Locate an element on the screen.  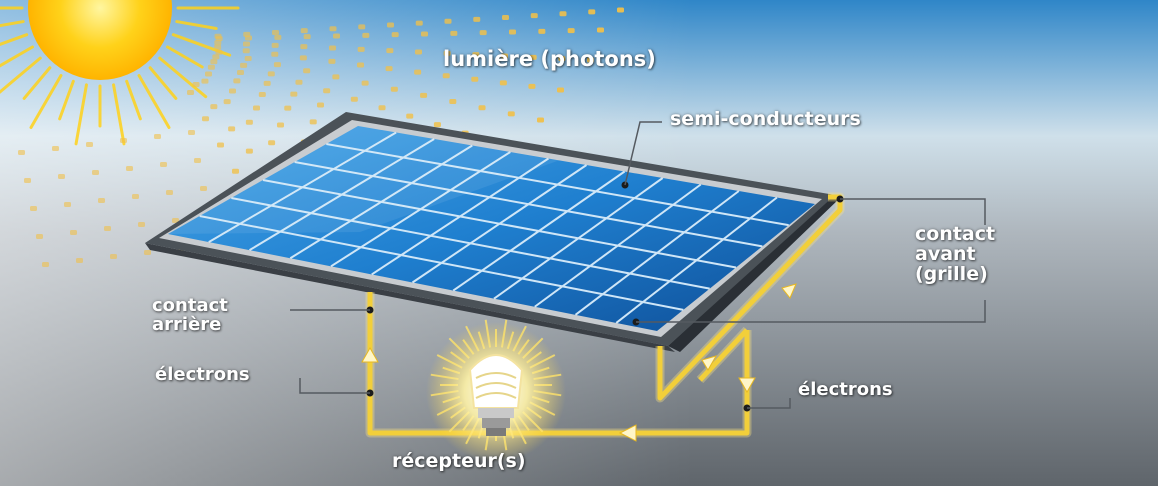
semiconductors-label: semi-conducteurs is located at coordinates (765, 119).